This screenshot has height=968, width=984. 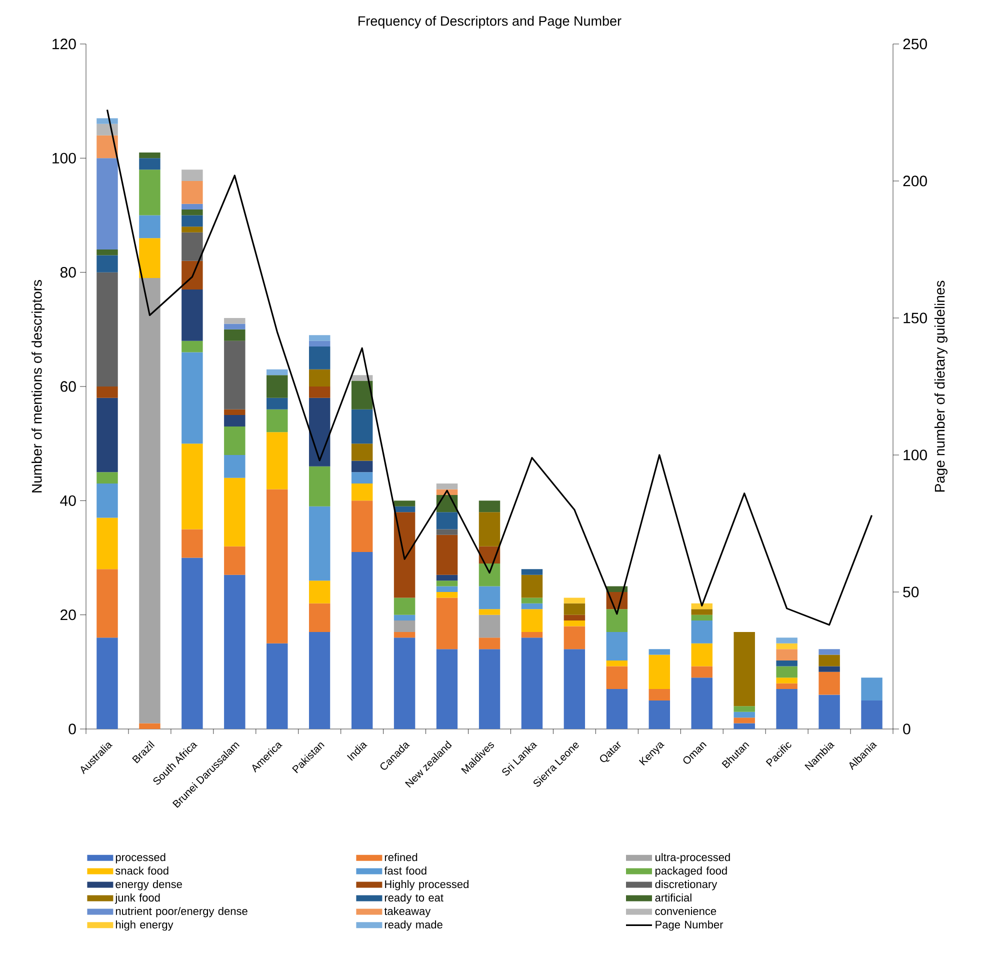 What do you see at coordinates (137, 898) in the screenshot?
I see `legend-label: junk food` at bounding box center [137, 898].